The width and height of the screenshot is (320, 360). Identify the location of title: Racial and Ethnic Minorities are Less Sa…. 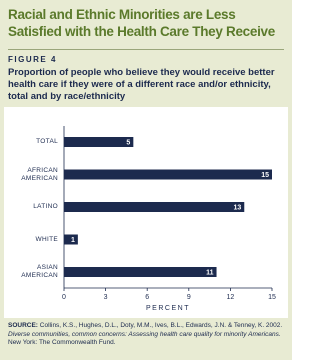
(141, 23).